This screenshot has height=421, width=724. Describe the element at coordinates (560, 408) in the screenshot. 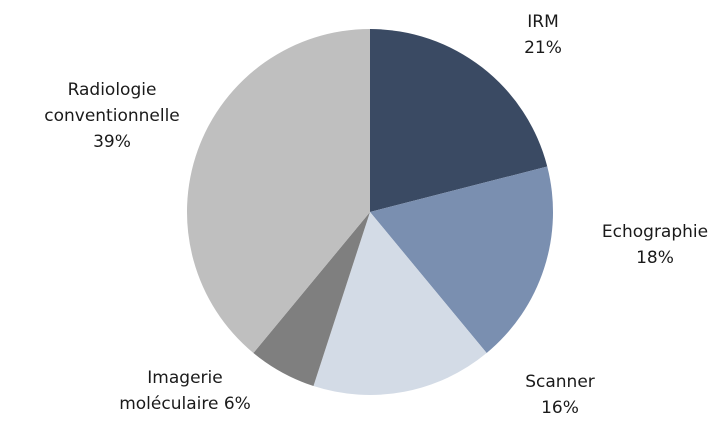

I see `value-label: 16%` at that location.